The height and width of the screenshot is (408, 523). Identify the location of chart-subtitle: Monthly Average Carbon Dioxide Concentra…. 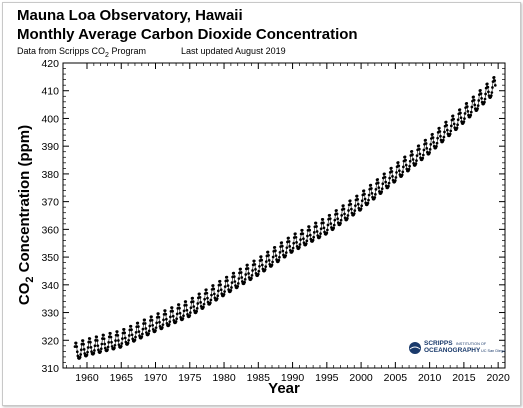
(187, 34).